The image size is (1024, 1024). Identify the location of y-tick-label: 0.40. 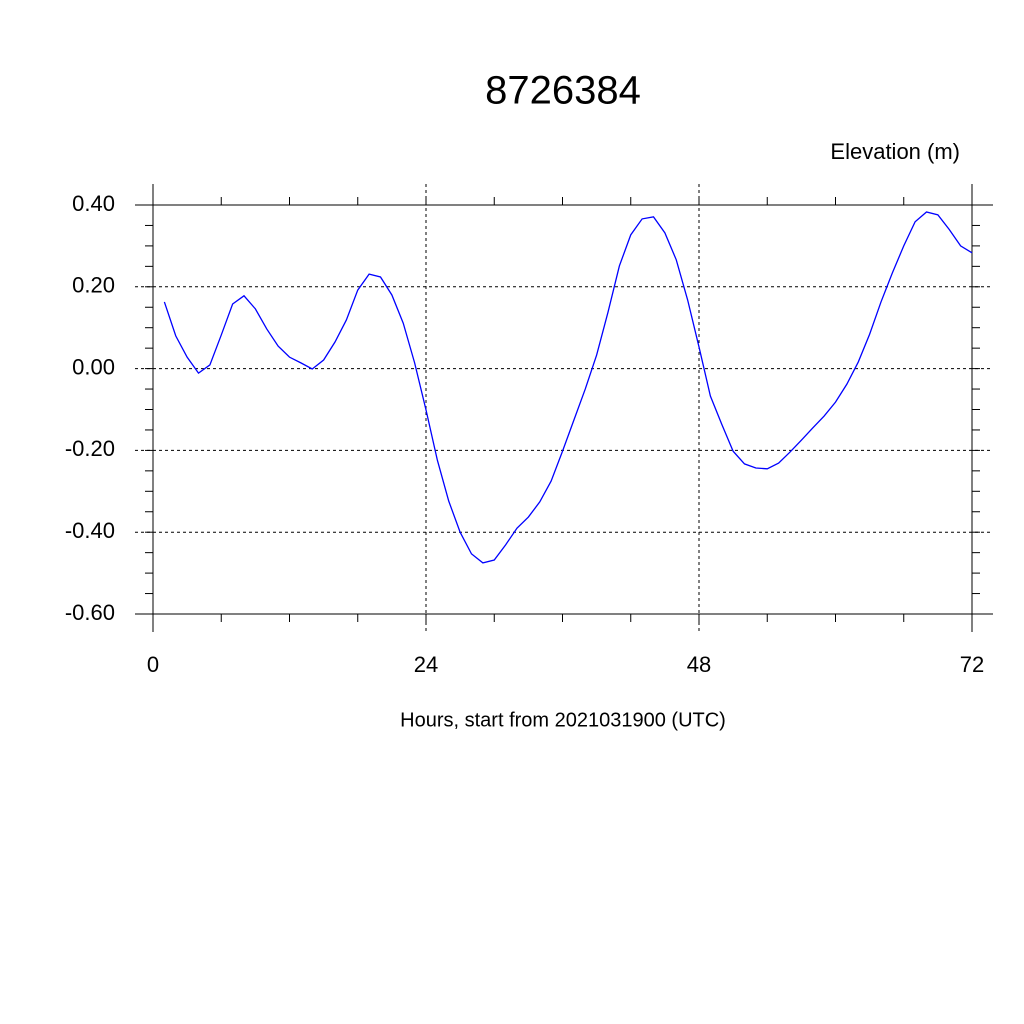
(93, 203).